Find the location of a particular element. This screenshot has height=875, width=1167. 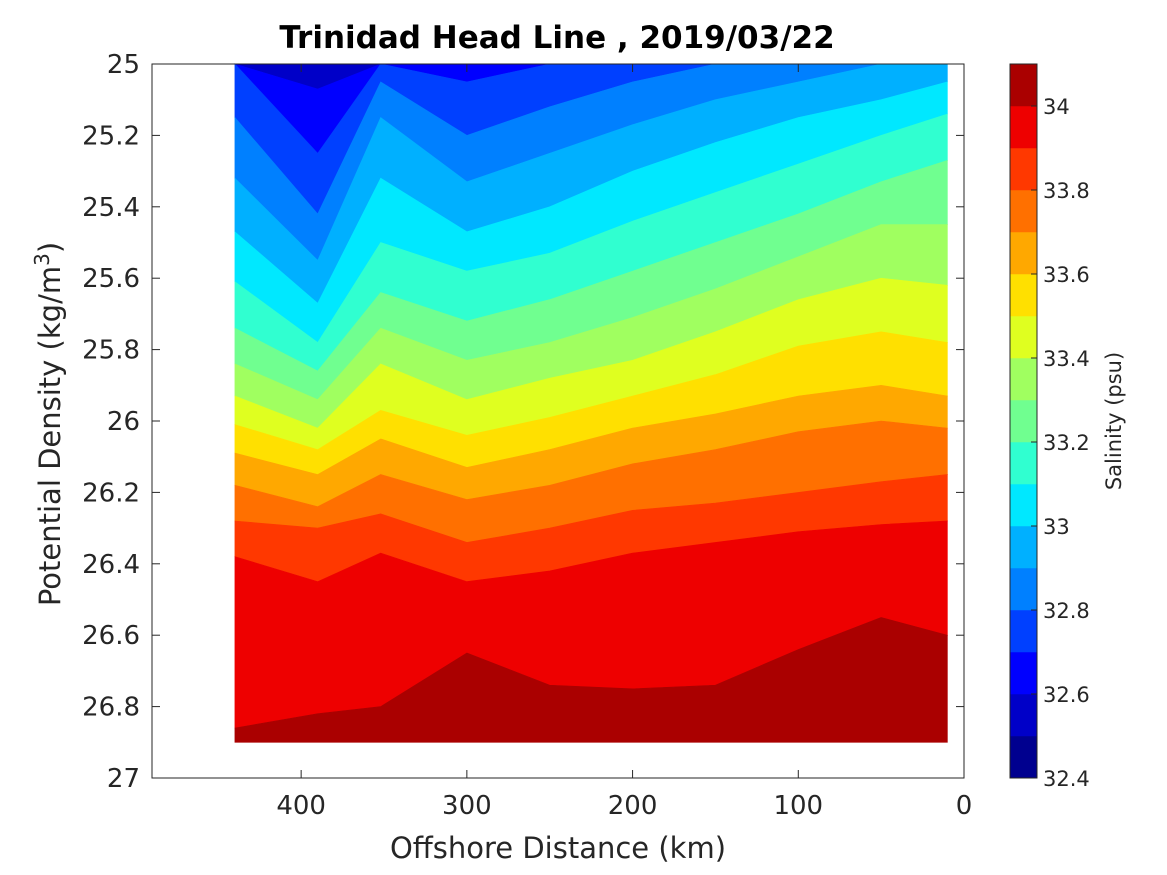

colorbar-tick-label: 32.8 is located at coordinates (1066, 611).